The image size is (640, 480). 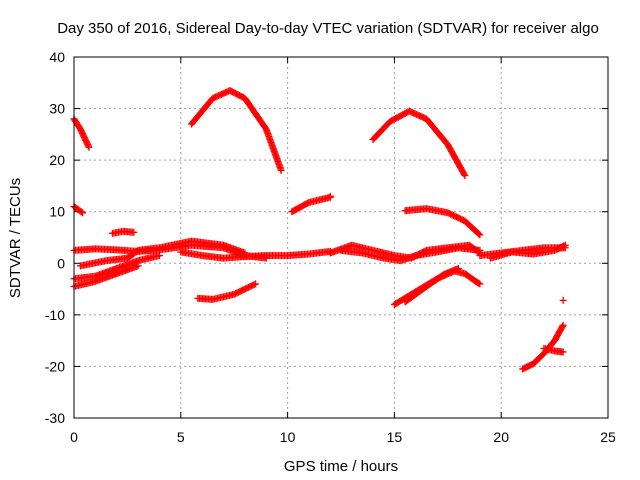 I want to click on y-tick-label: 30, so click(x=57, y=109).